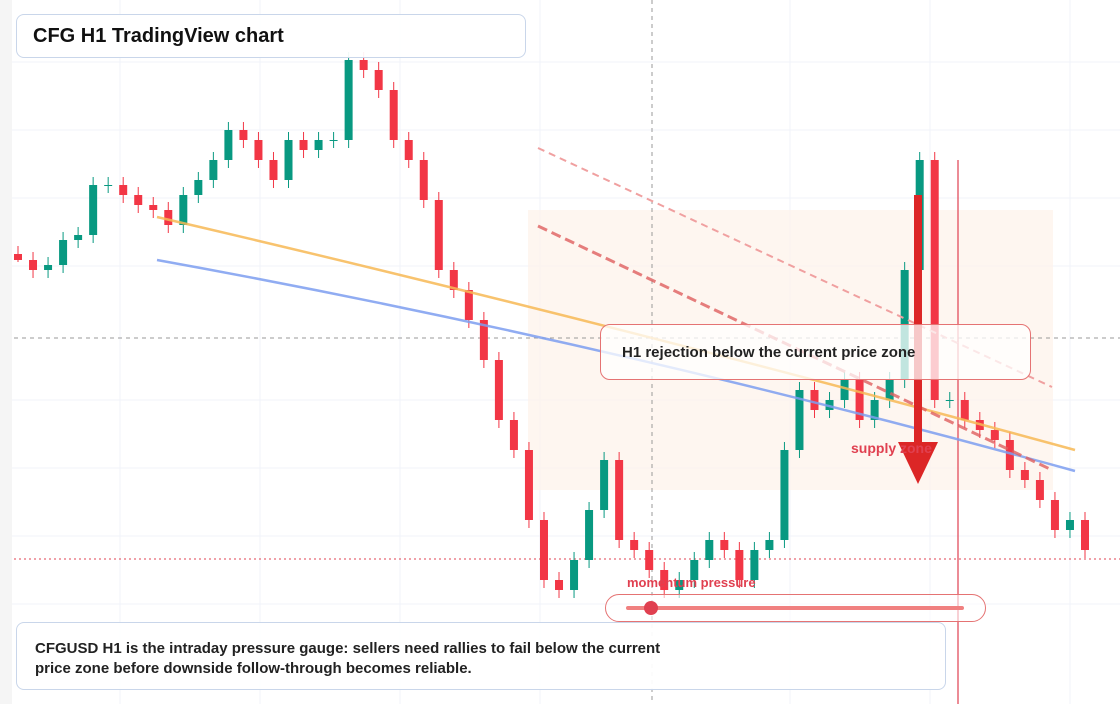 Image resolution: width=1120 pixels, height=704 pixels. I want to click on gauge-knob, so click(651, 608).